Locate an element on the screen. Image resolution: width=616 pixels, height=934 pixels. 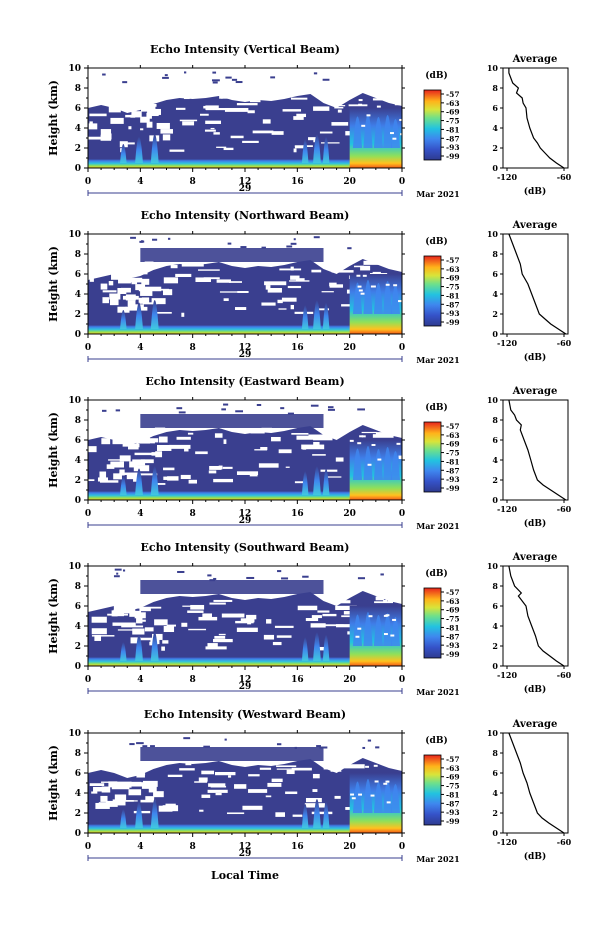
avg-x-label: (dB) is located at coordinates (535, 357).